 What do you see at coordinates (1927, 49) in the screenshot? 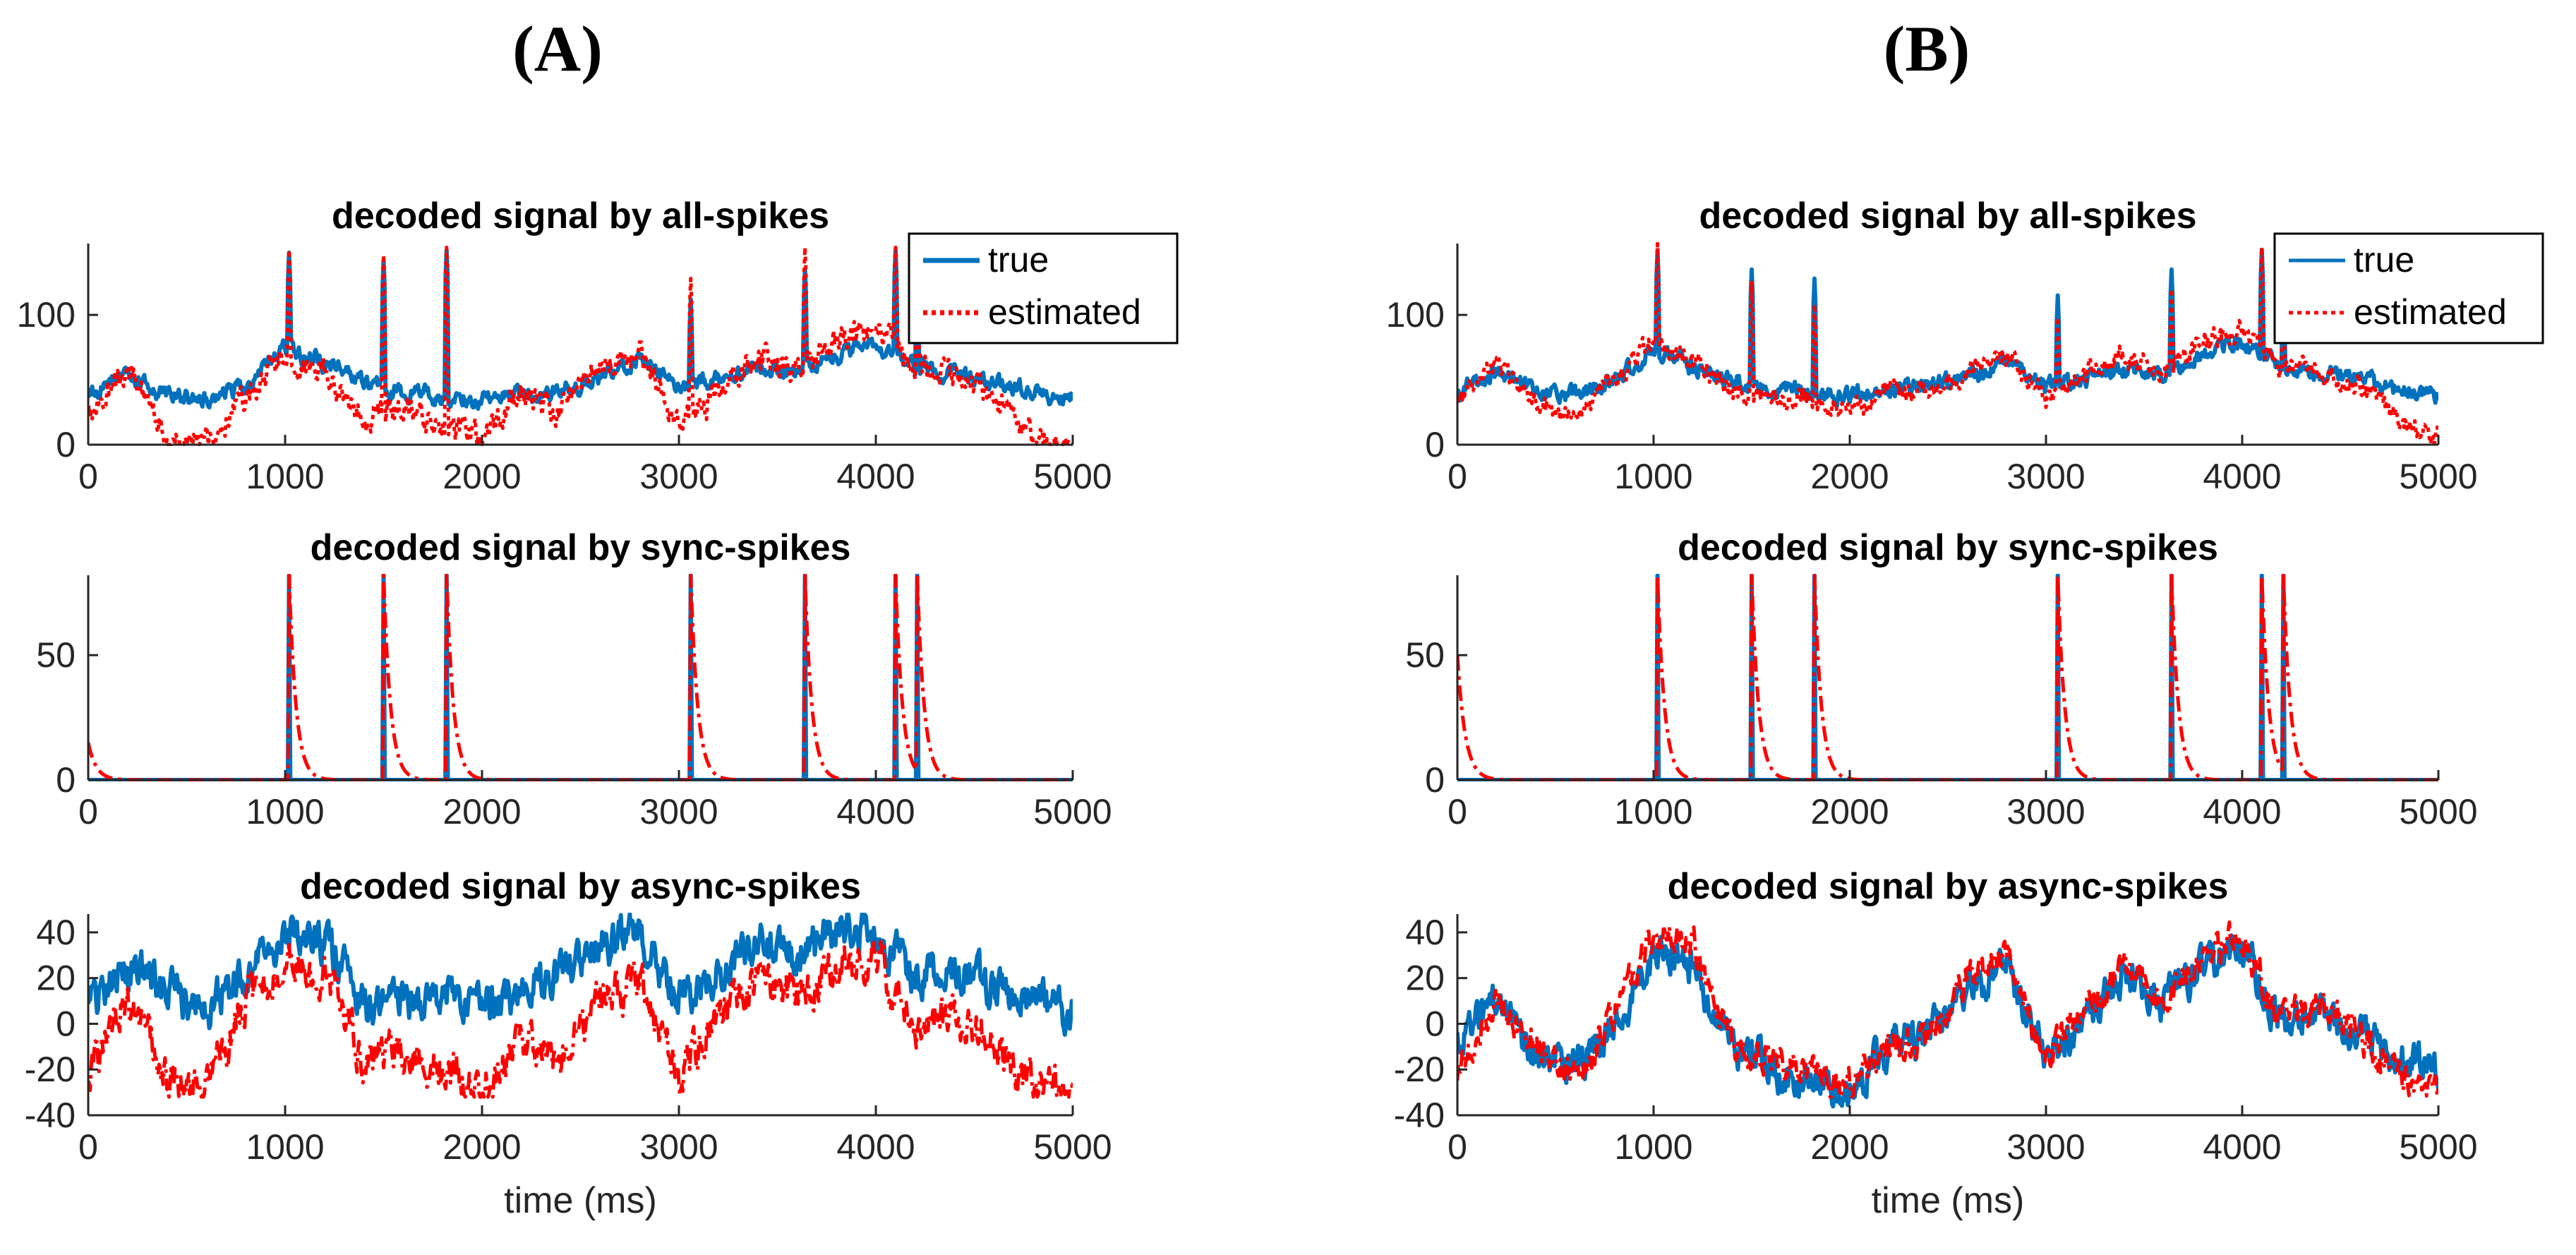
I see `panel-label-b: (B)` at bounding box center [1927, 49].